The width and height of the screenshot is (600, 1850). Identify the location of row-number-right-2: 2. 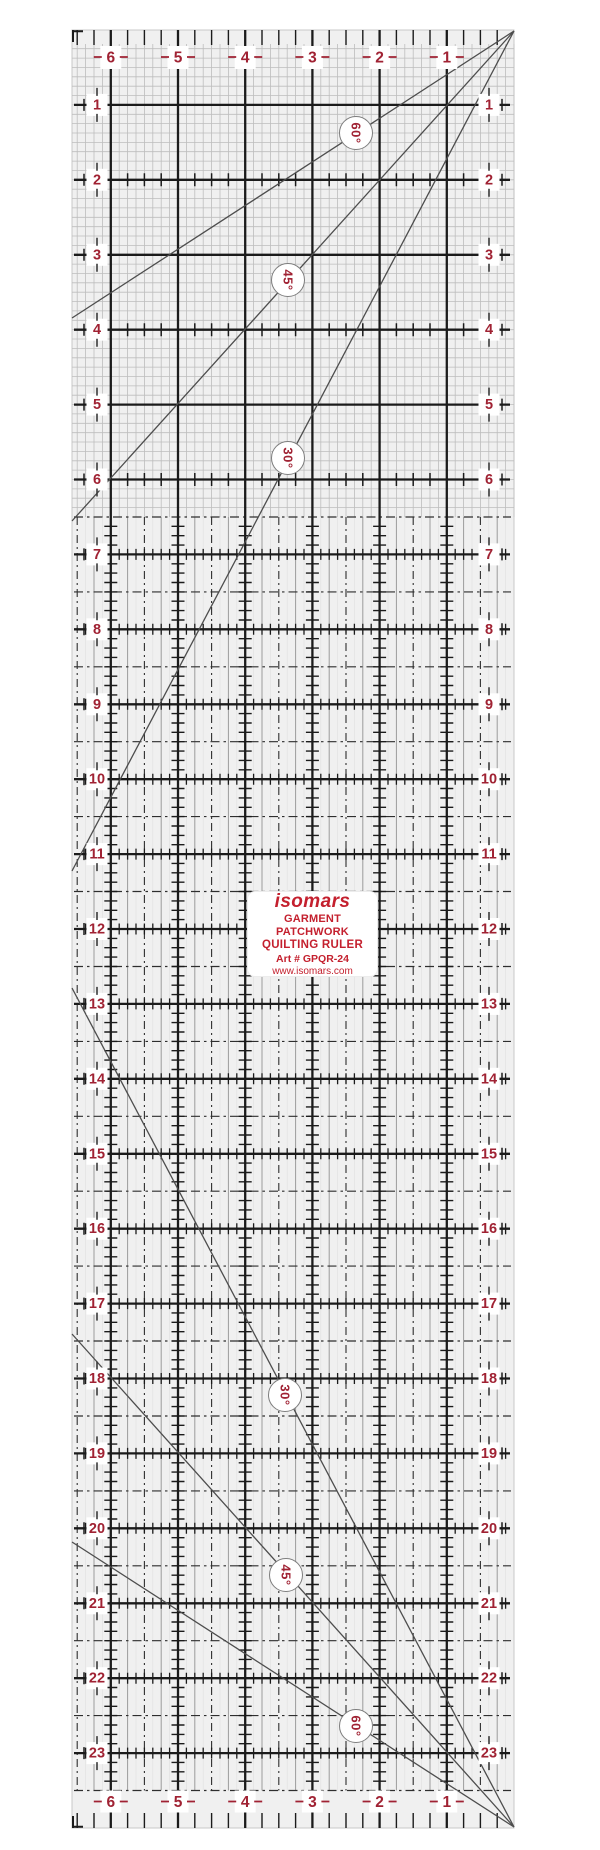
(489, 180).